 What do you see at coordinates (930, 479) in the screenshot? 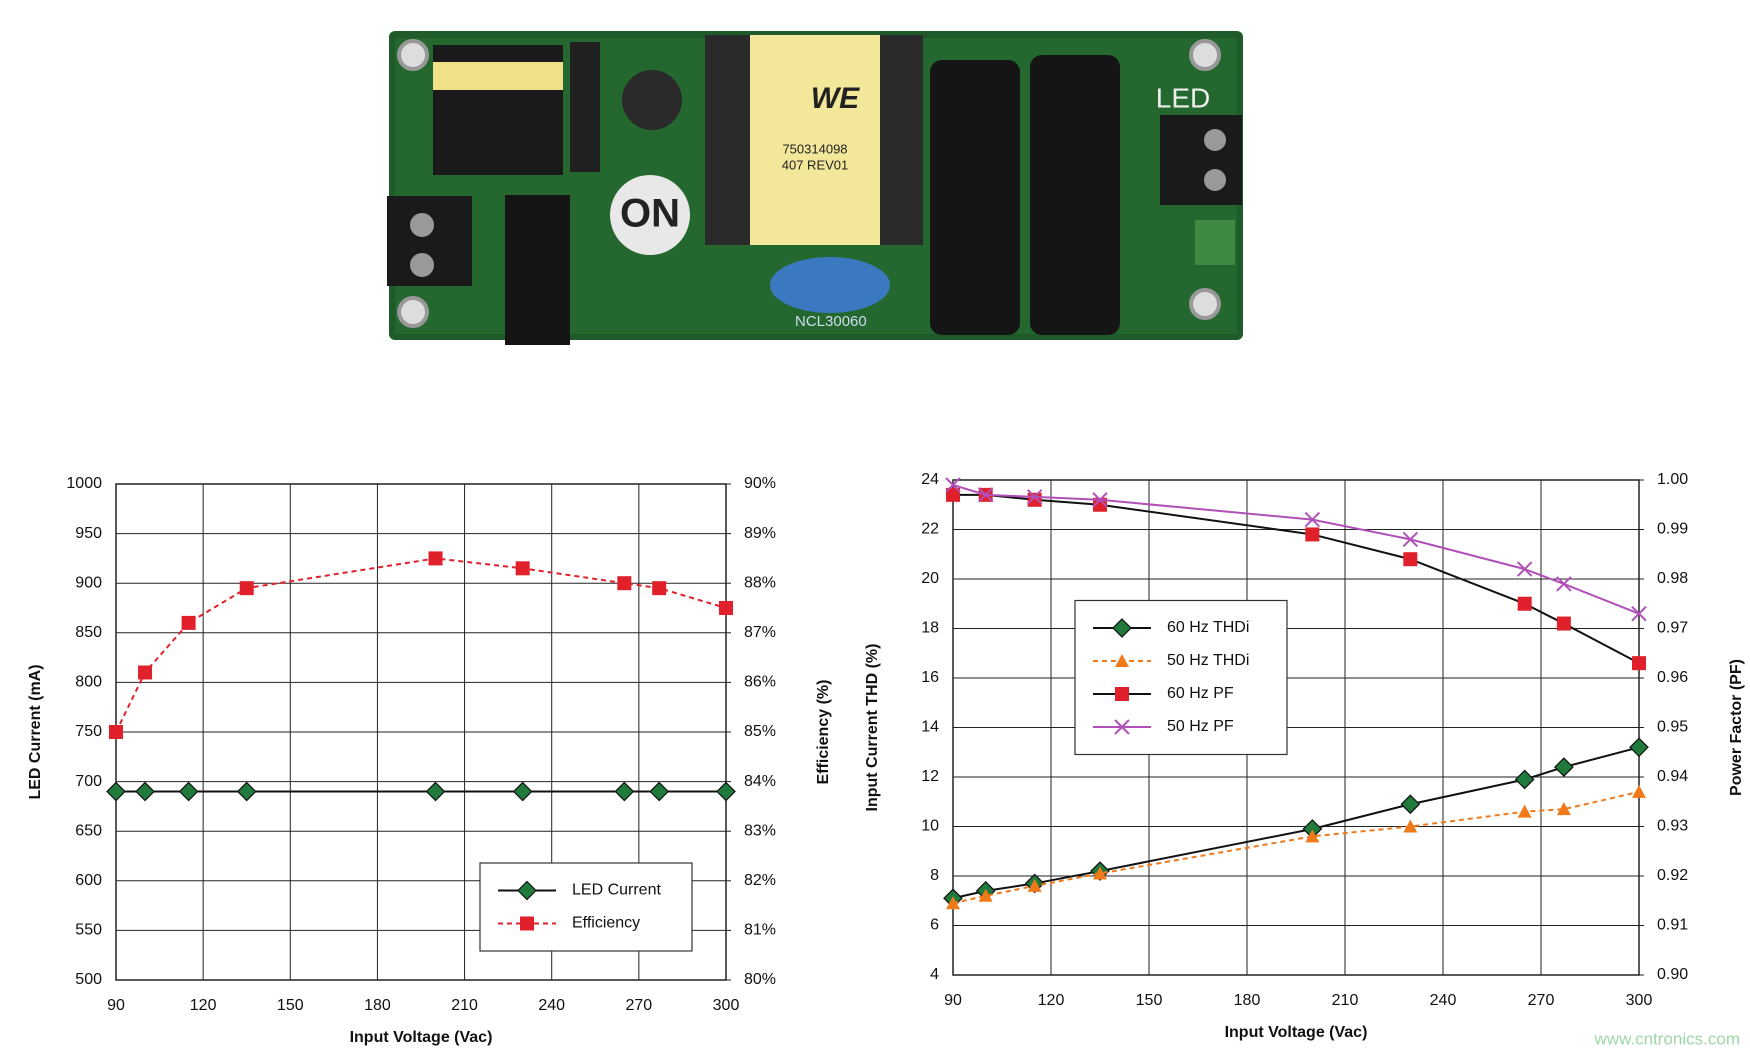
I see `y-tick-label: 24` at bounding box center [930, 479].